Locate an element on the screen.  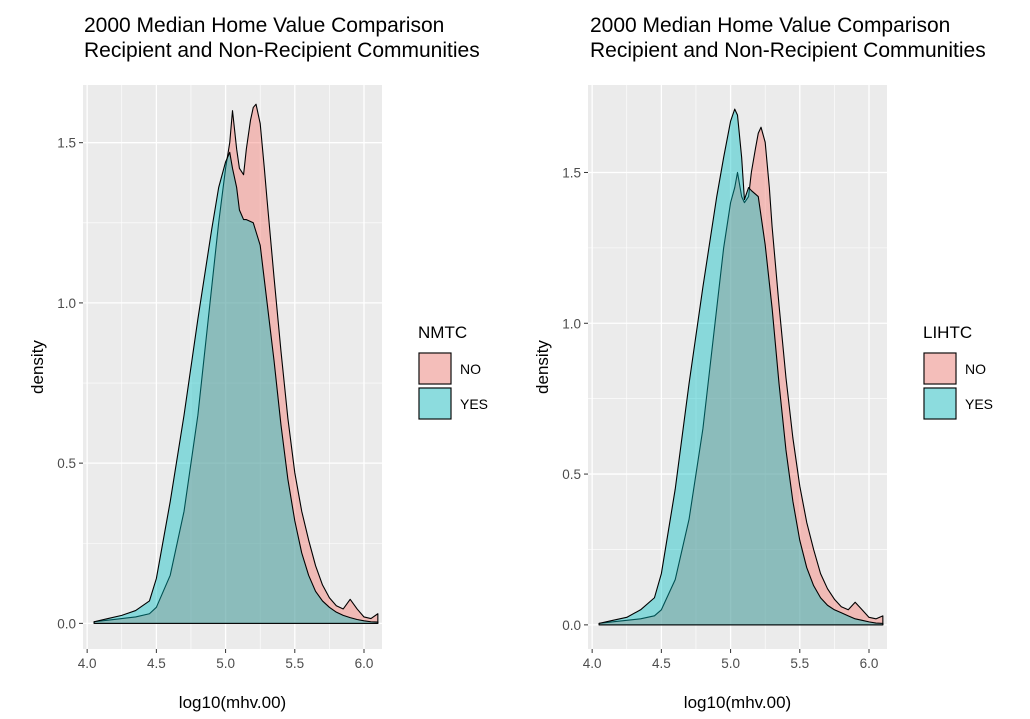
legend: NMTC NO YES is located at coordinates (453, 371).